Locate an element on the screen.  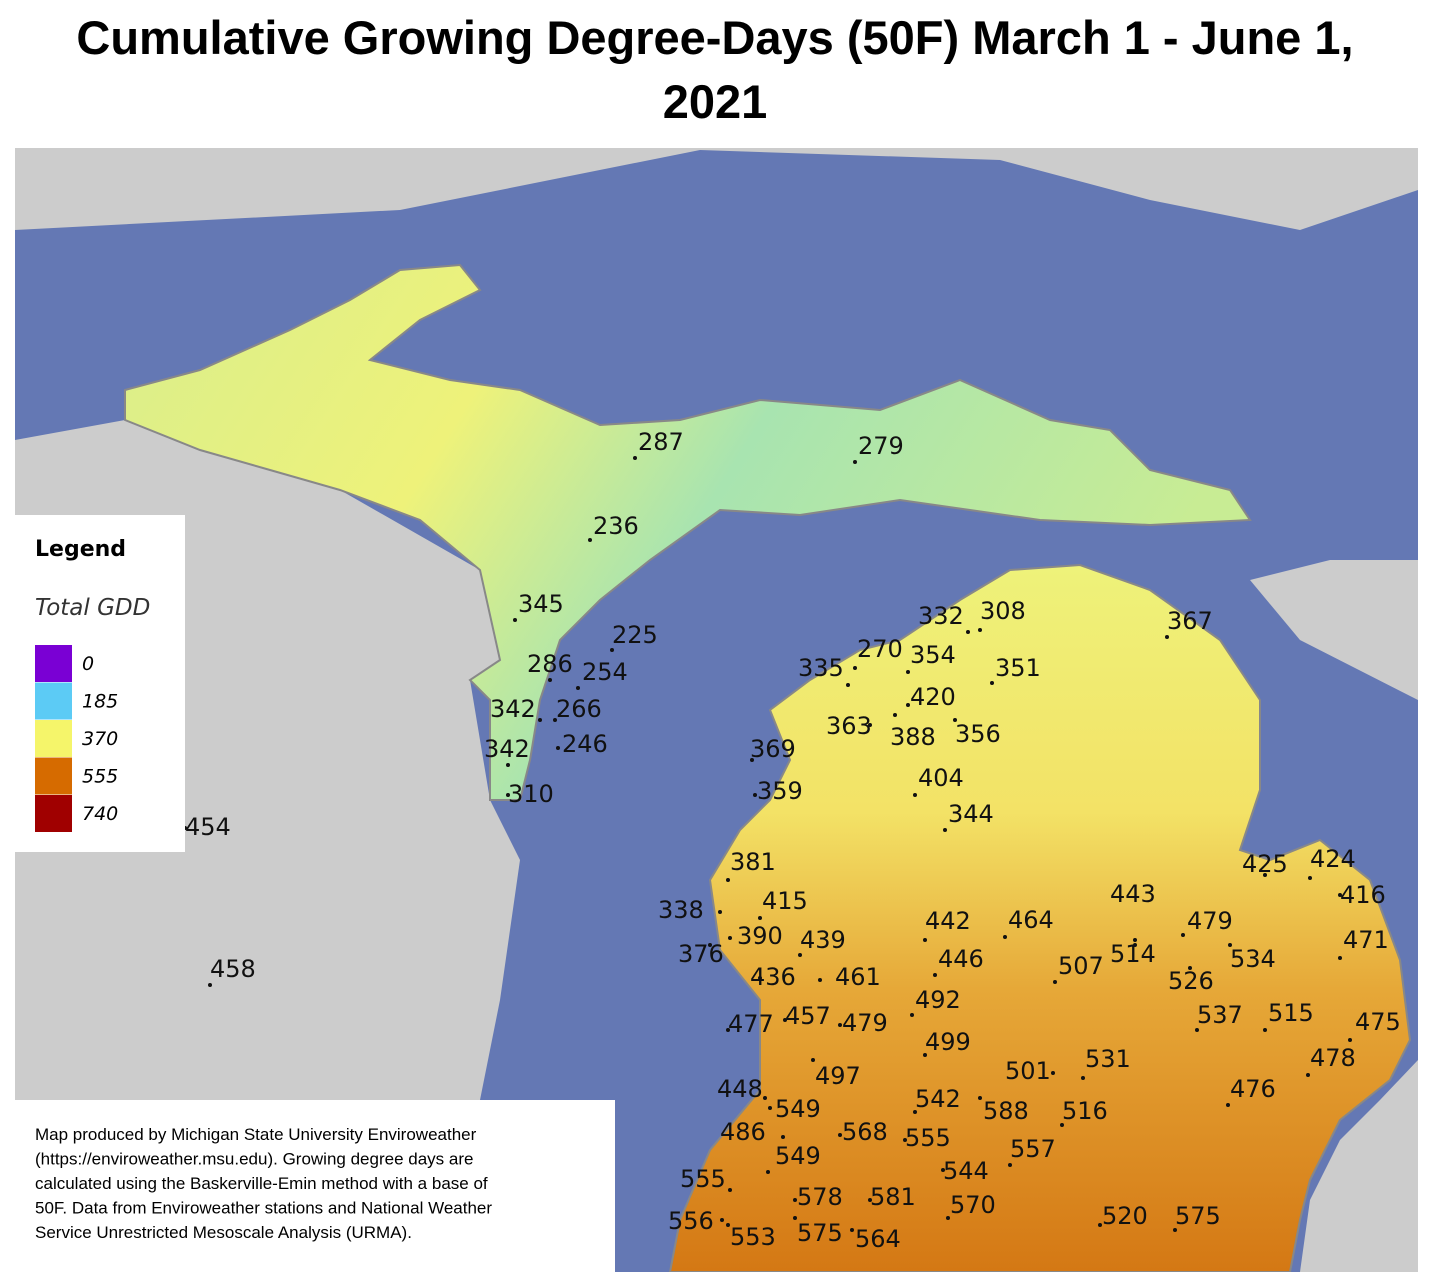
station-value: 335 is located at coordinates (821, 668).